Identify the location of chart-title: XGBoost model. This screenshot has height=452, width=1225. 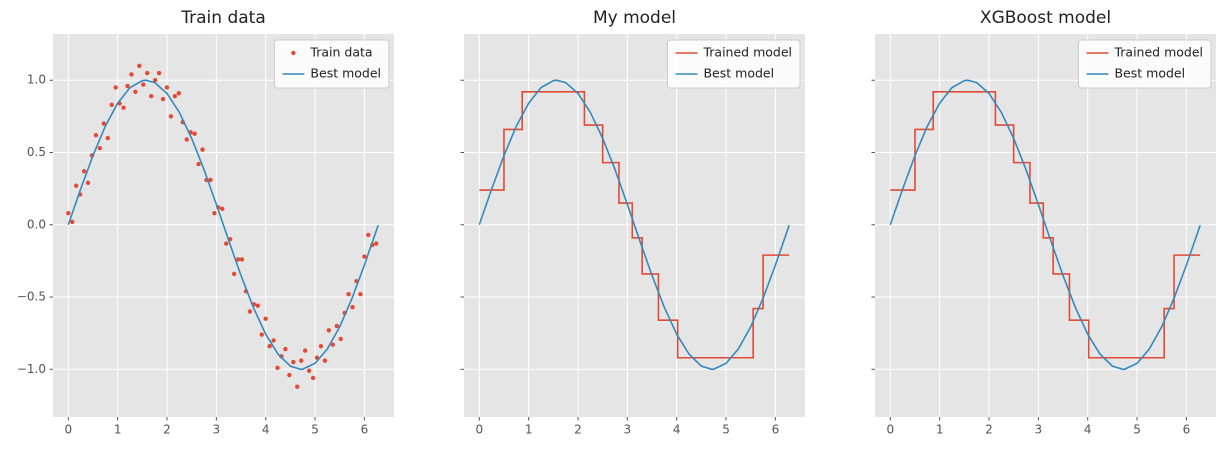
(1045, 18).